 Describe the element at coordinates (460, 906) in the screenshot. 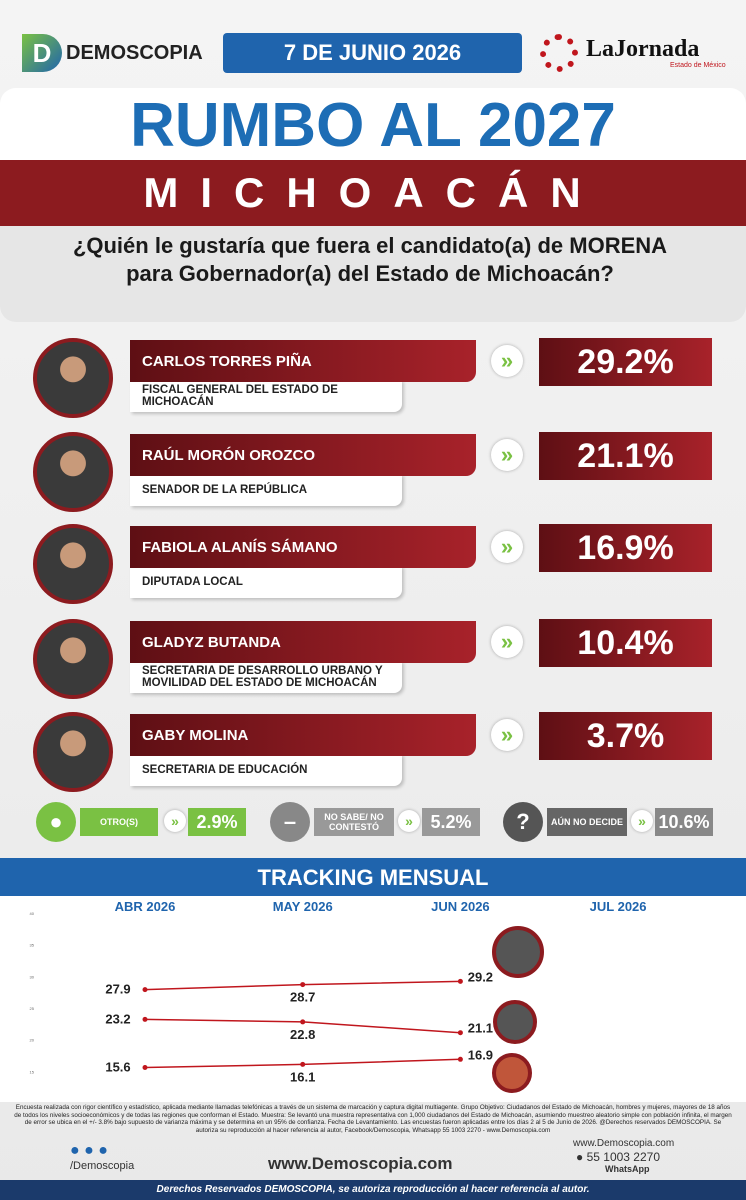

I see `x-tick-label: JUN 2026` at that location.